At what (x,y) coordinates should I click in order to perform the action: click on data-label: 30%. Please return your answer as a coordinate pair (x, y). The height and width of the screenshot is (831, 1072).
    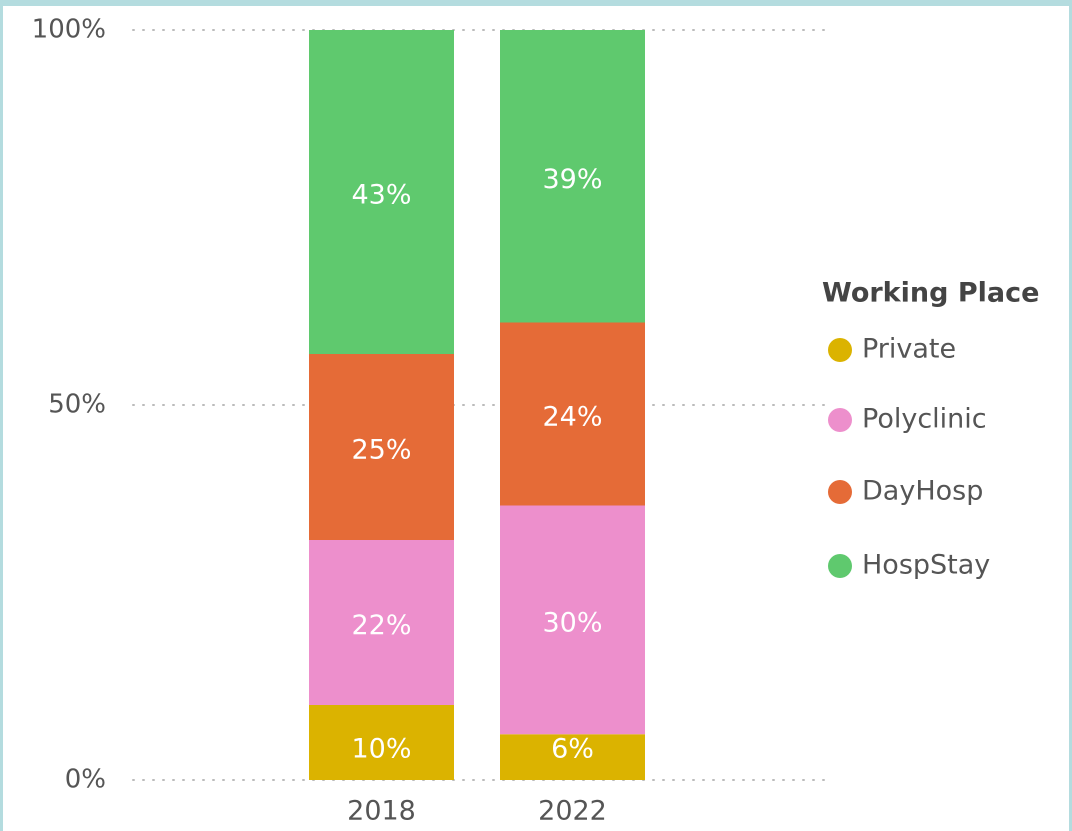
    Looking at the image, I should click on (572, 622).